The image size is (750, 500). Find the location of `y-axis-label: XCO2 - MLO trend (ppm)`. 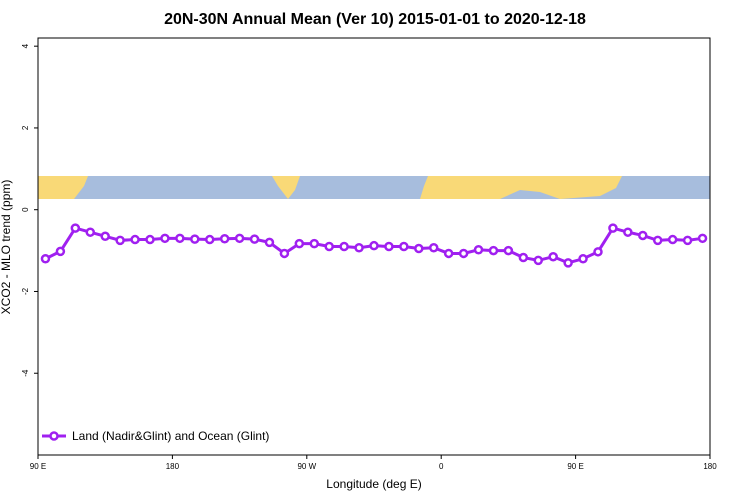

y-axis-label: XCO2 - MLO trend (ppm) is located at coordinates (6, 247).